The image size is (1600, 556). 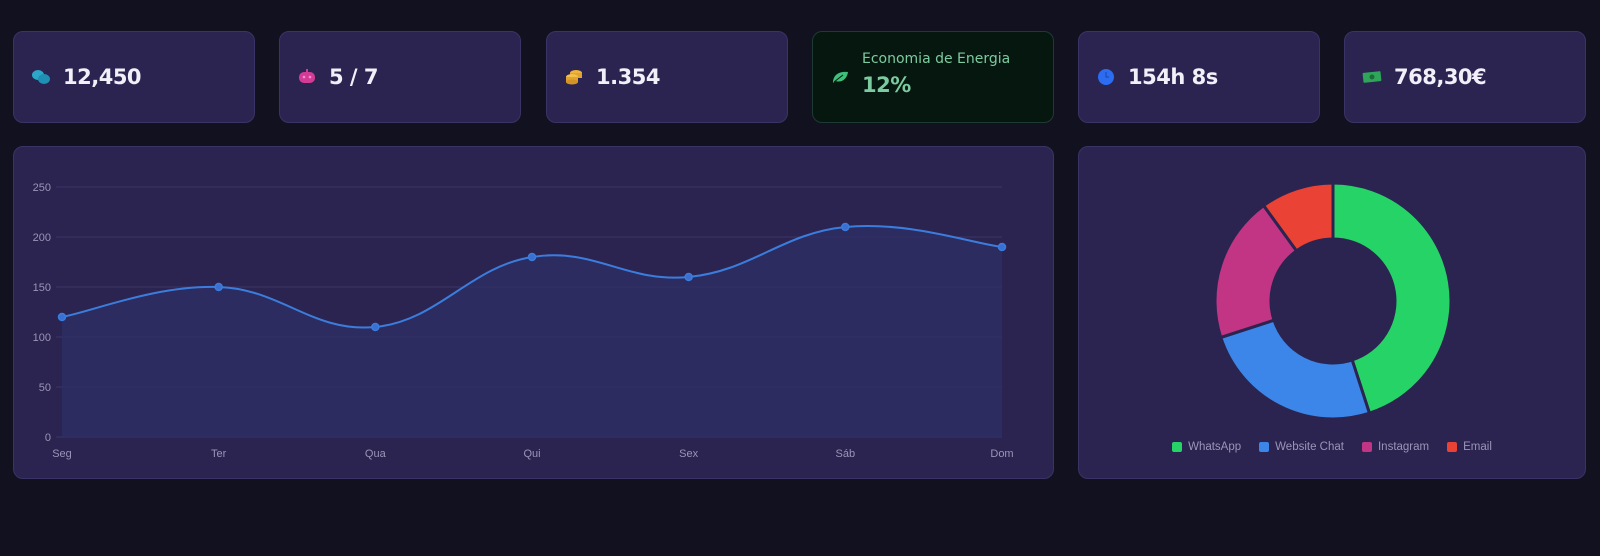 I want to click on stat-value: 12%, so click(x=886, y=85).